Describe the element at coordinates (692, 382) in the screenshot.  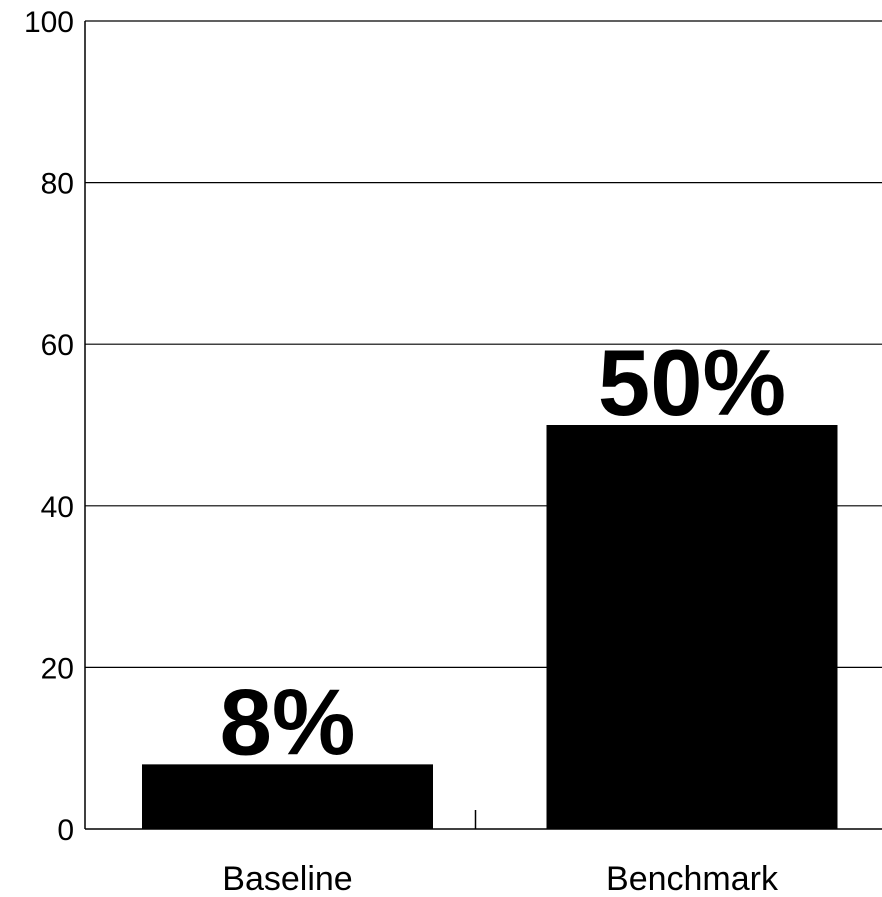
I see `data-label-benchmark: 50%` at that location.